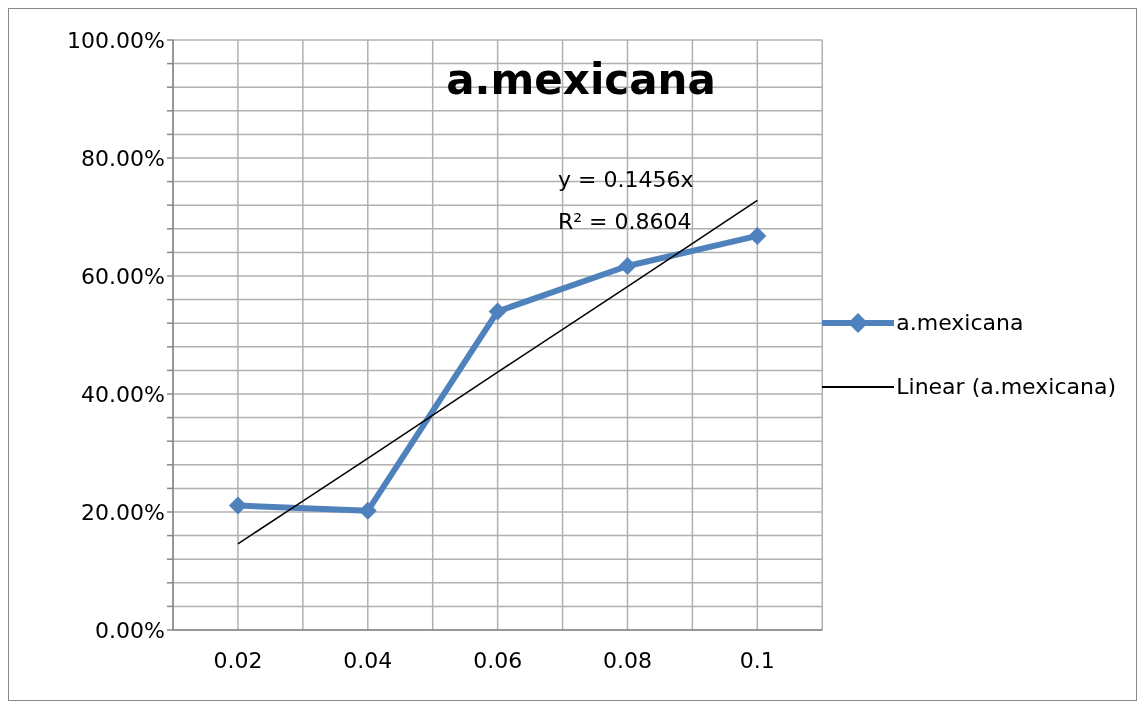 Image resolution: width=1145 pixels, height=709 pixels. I want to click on legend-label: a.mexicana, so click(960, 322).